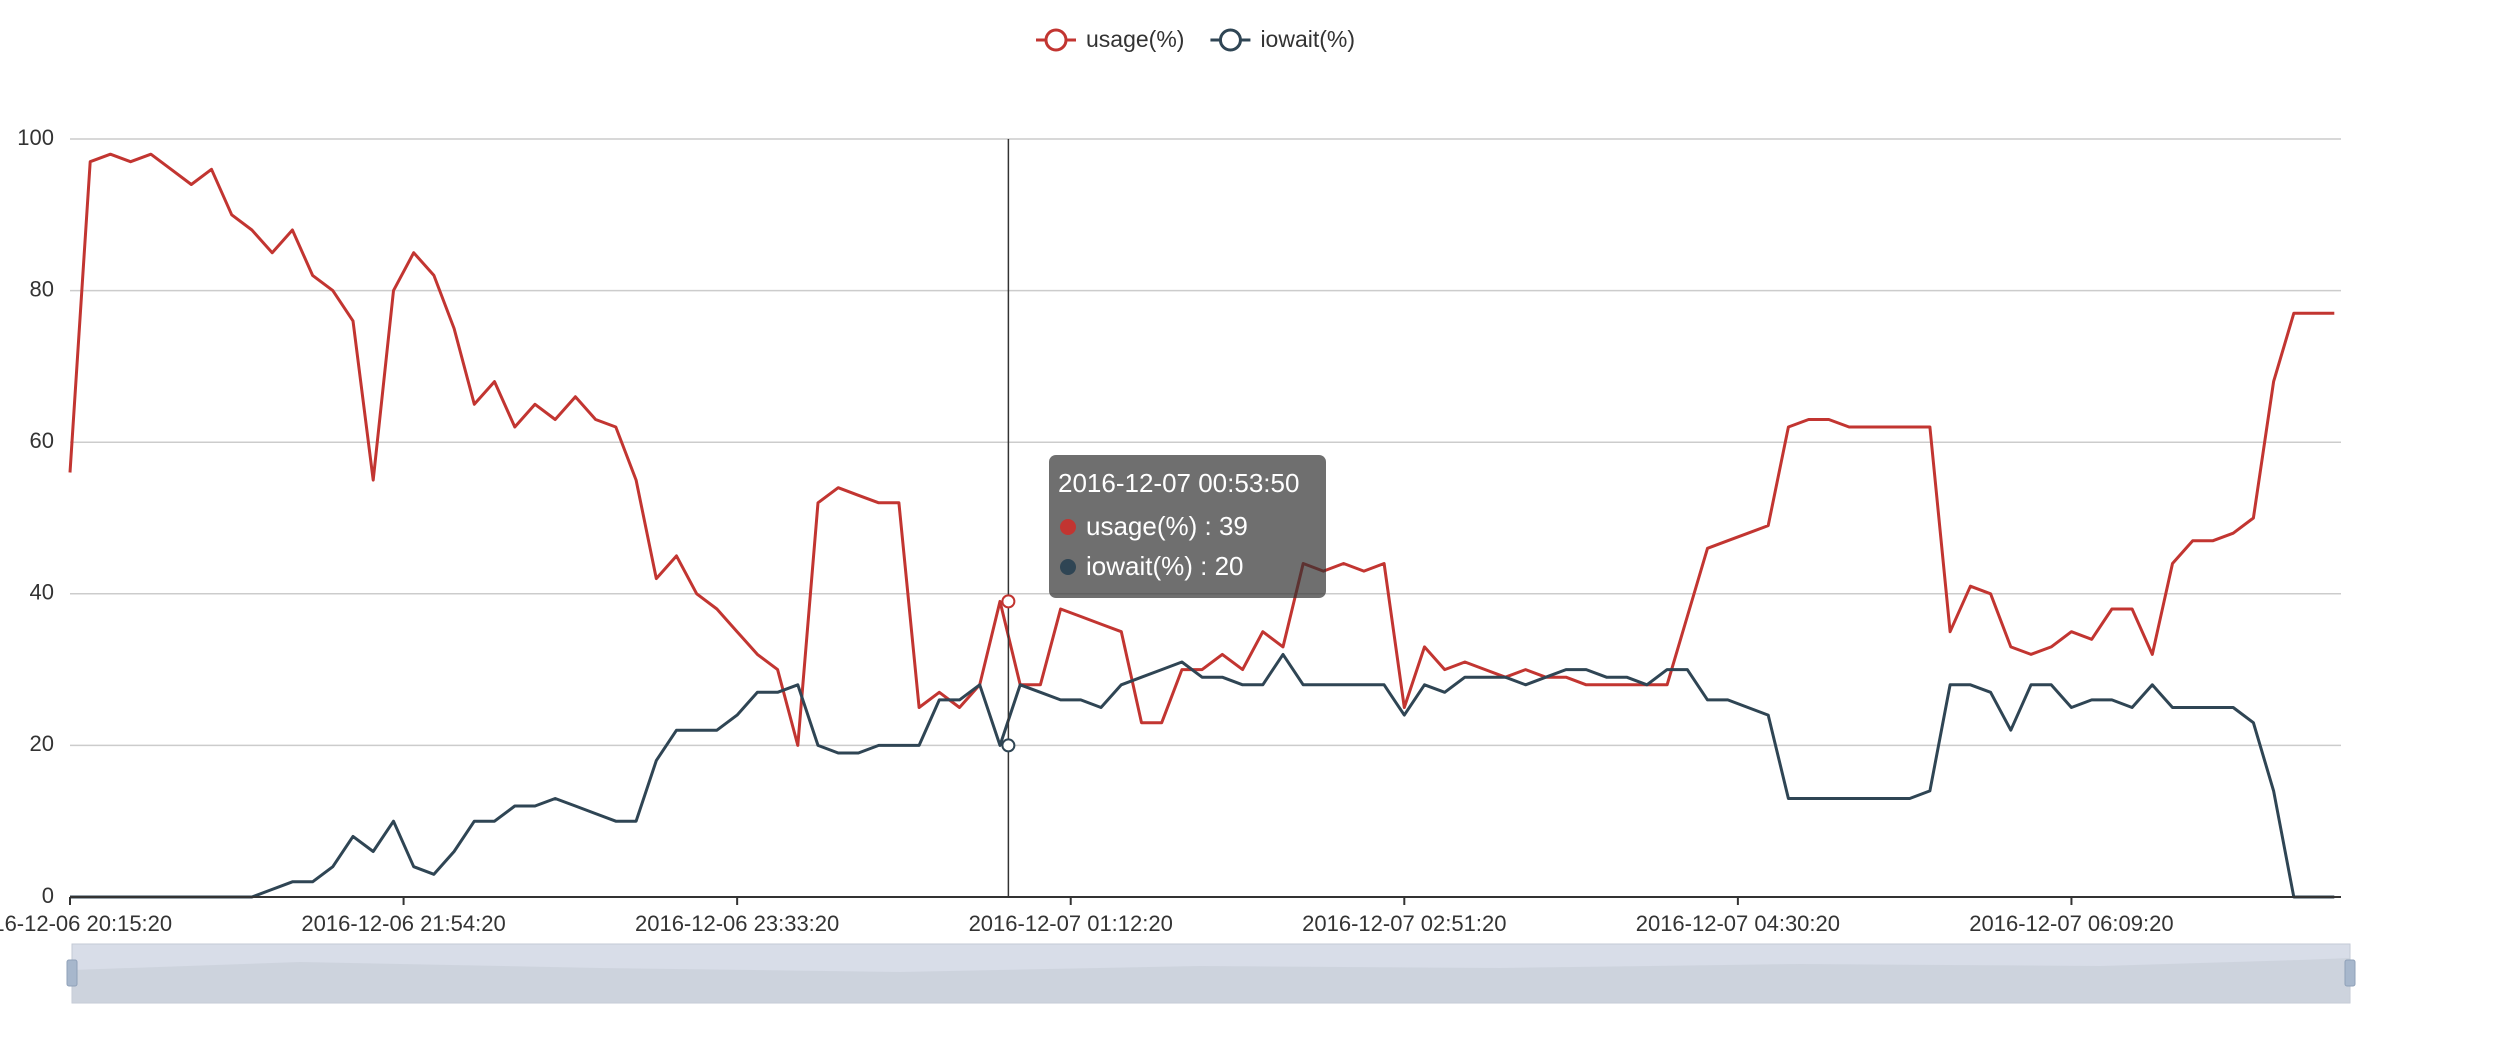  Describe the element at coordinates (42, 440) in the screenshot. I see `y-tick-label: 60` at that location.